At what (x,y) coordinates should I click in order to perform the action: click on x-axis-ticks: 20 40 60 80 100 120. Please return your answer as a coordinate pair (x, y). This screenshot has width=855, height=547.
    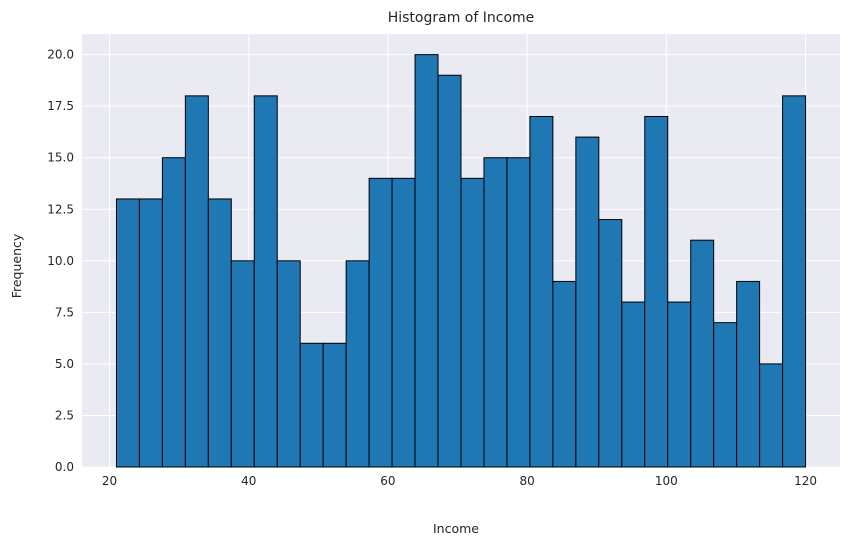
    Looking at the image, I should click on (459, 481).